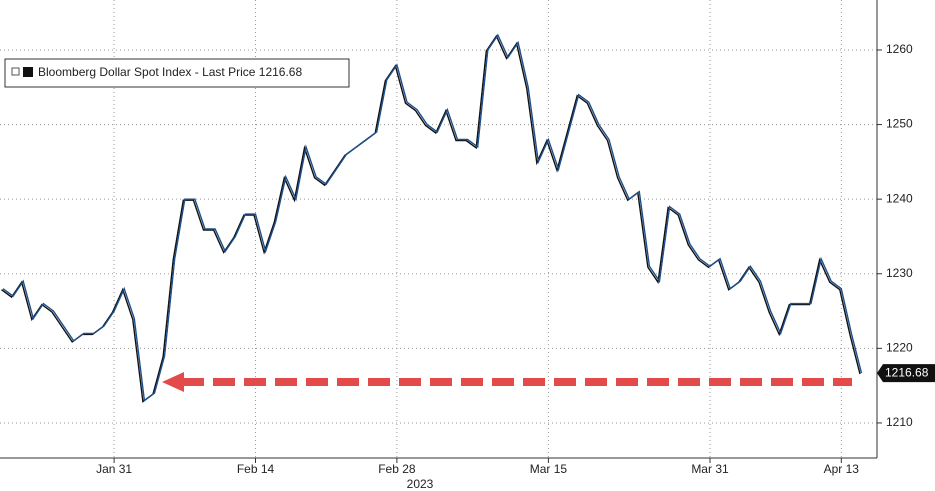 This screenshot has width=935, height=491. I want to click on last-price-label: 1216.68, so click(907, 372).